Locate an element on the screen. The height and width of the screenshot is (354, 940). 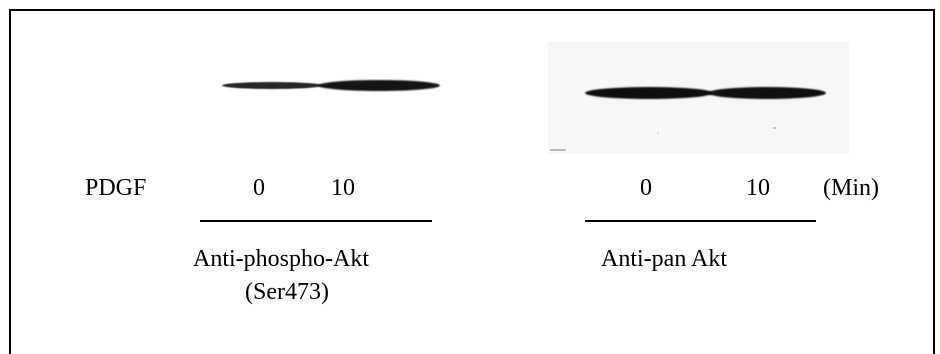
left-antibody-label: Anti-phospho-Akt is located at coordinates (281, 259).